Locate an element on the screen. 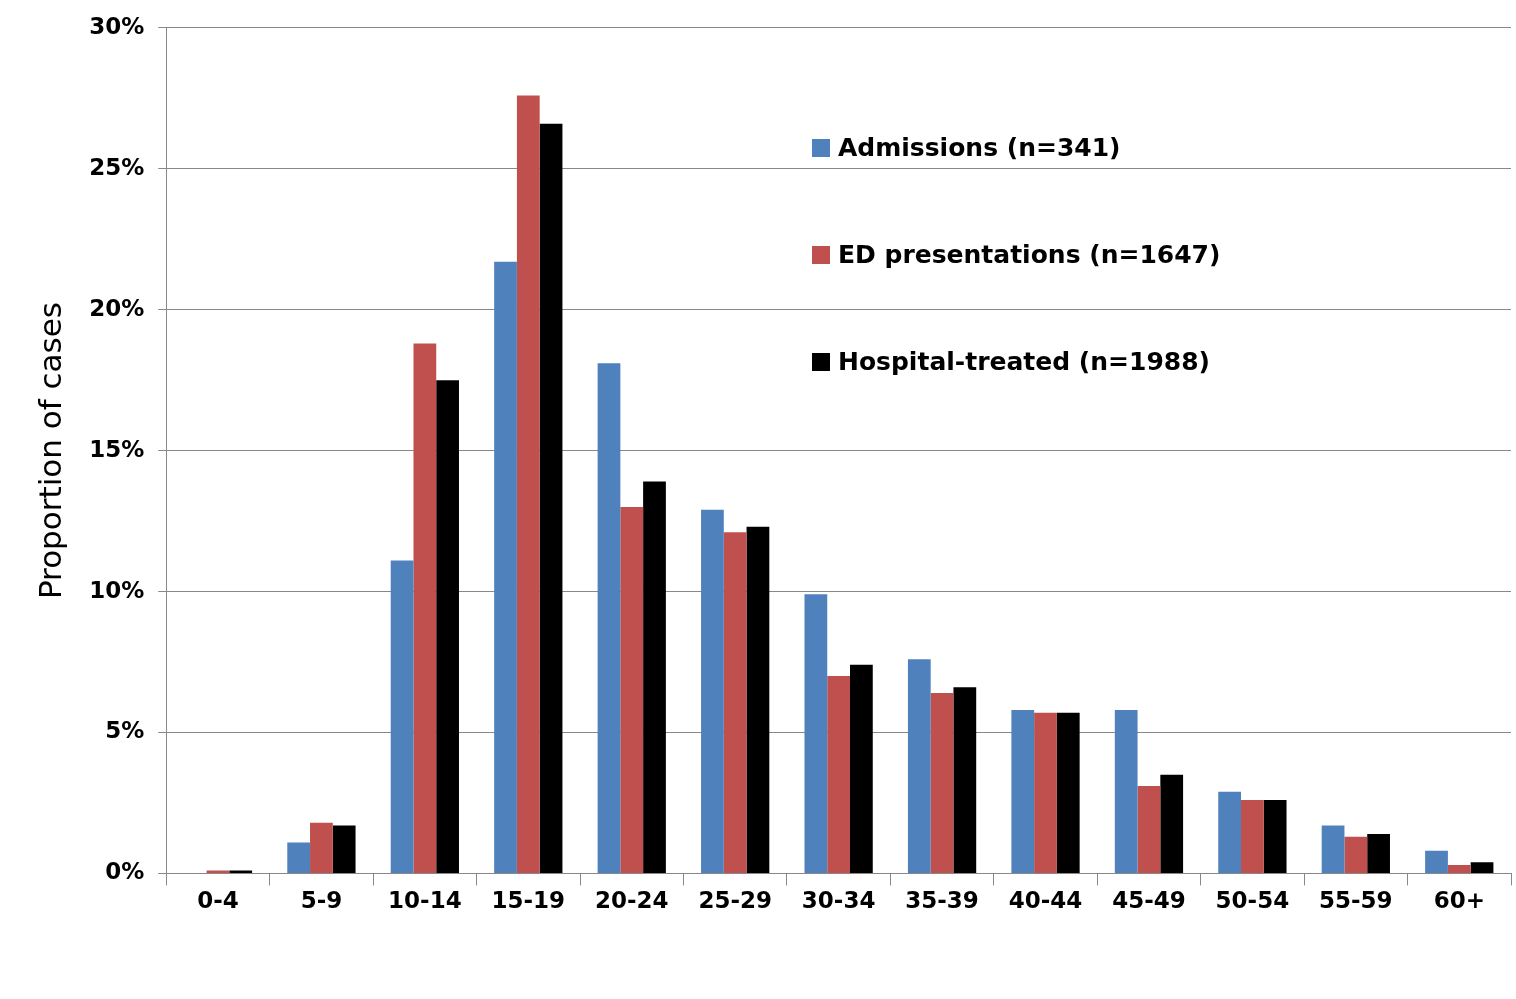 Image resolution: width=1516 pixels, height=999 pixels. x-tick-label: 40-44 is located at coordinates (1045, 900).